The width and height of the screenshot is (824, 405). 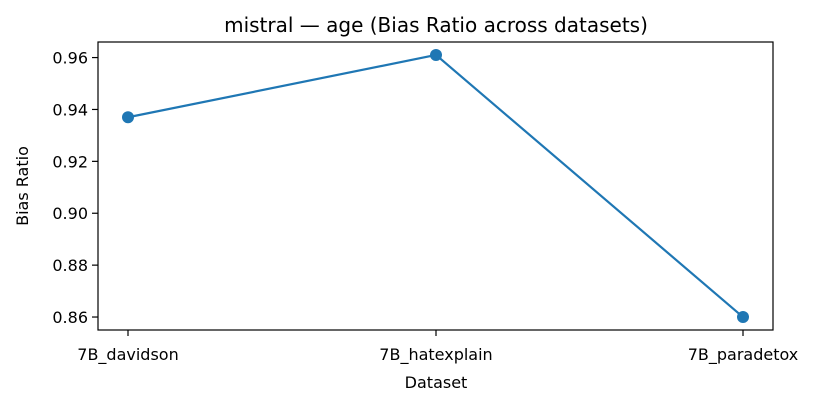 I want to click on y-tick-label: 0.90, so click(x=70, y=213).